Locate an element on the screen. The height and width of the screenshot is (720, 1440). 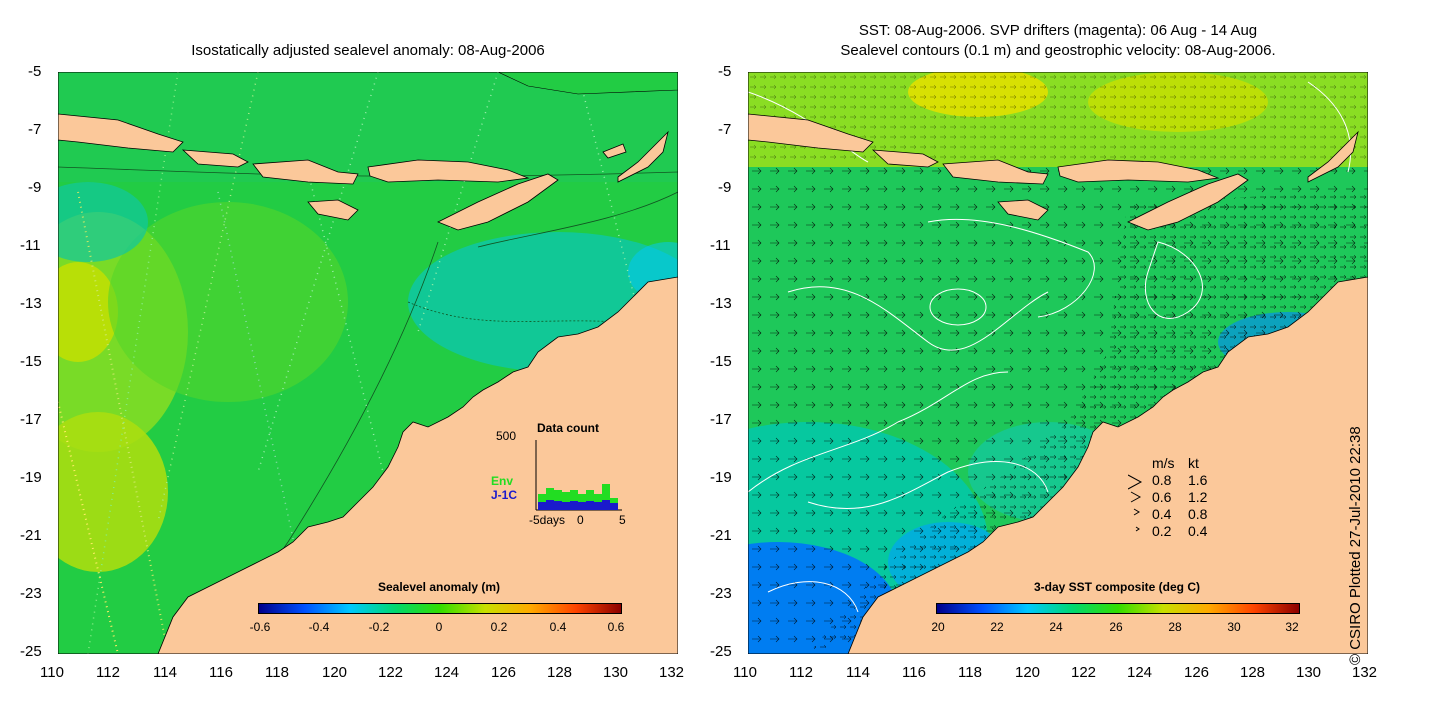
lon-tick: 114 is located at coordinates (858, 672).